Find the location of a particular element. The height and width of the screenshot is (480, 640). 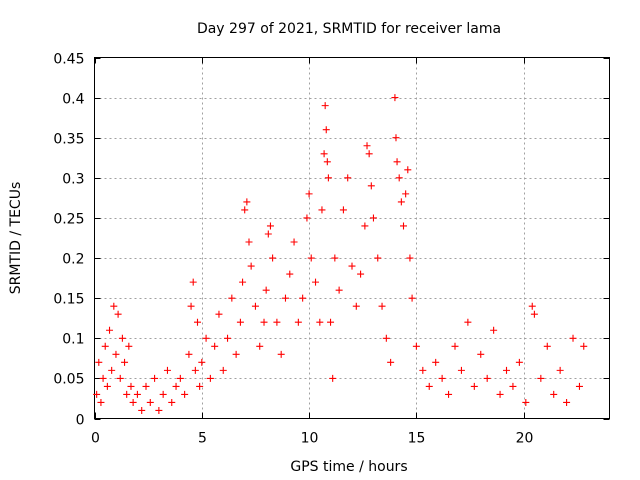

y-tick-label: 0.4 is located at coordinates (73, 100).